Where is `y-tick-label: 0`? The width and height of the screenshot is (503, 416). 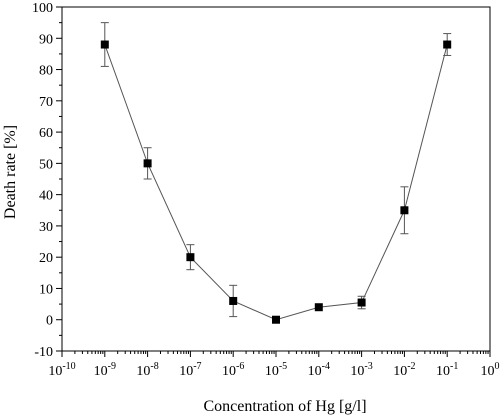 y-tick-label: 0 is located at coordinates (49, 321).